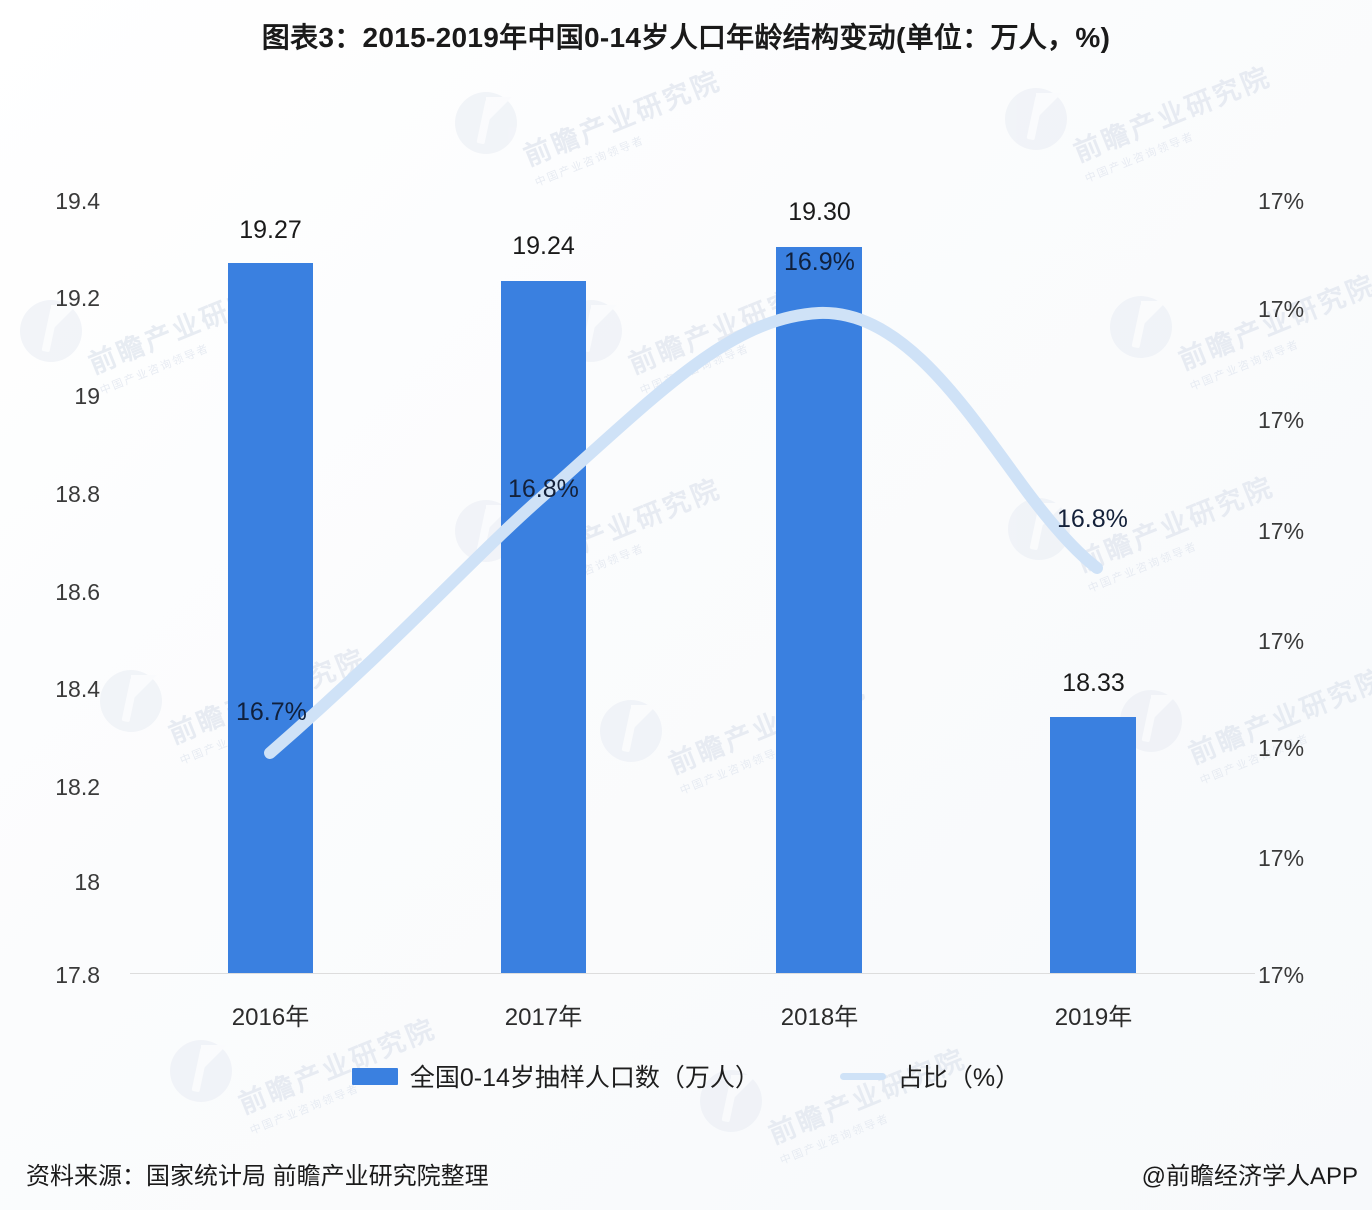 The width and height of the screenshot is (1372, 1210). What do you see at coordinates (77, 689) in the screenshot?
I see `y-axis-left-tick: 18.4` at bounding box center [77, 689].